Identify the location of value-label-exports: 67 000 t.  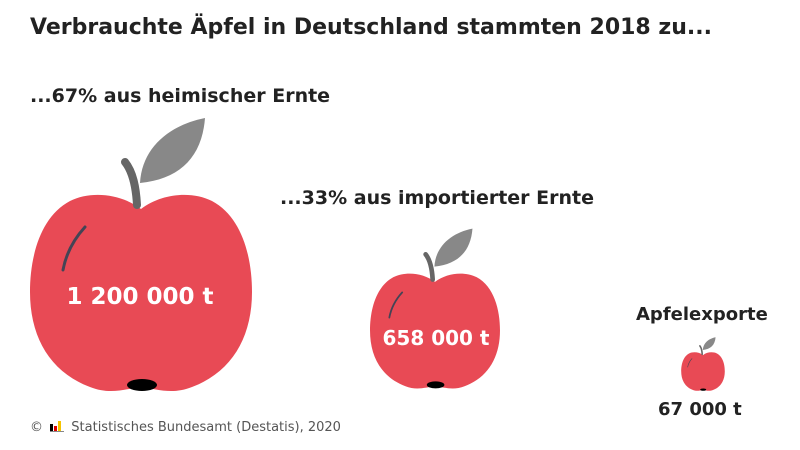
(700, 409).